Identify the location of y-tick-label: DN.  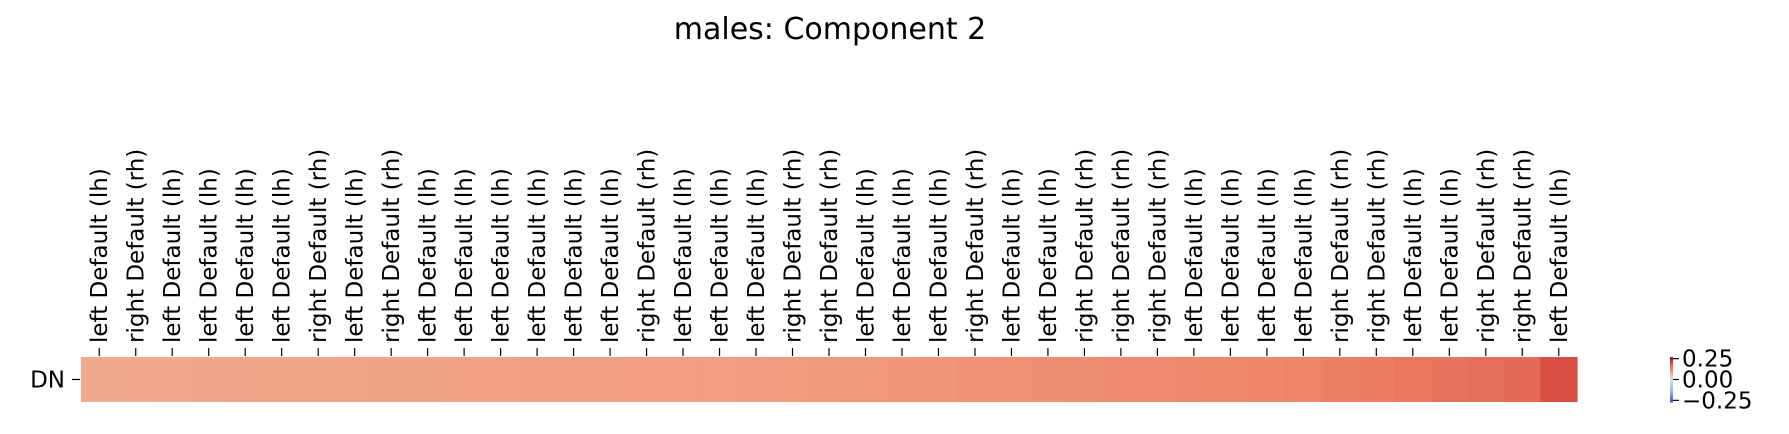
(47, 381).